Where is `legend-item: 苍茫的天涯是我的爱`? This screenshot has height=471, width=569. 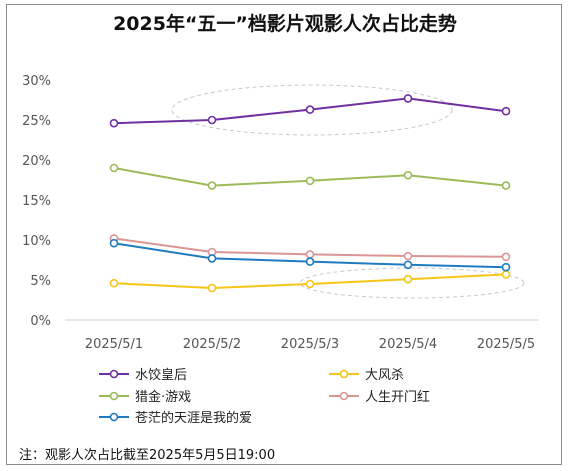
legend-item: 苍茫的天涯是我的爱 is located at coordinates (175, 418).